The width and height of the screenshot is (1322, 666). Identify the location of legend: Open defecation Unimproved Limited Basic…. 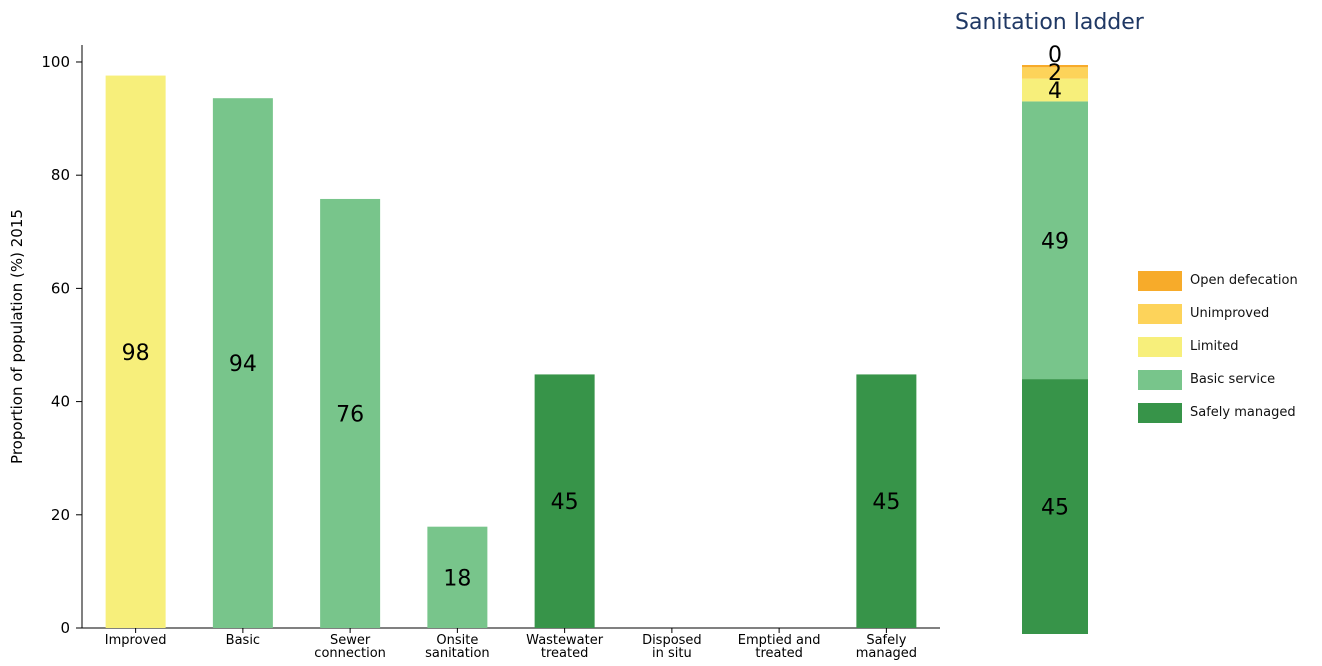
(1218, 346).